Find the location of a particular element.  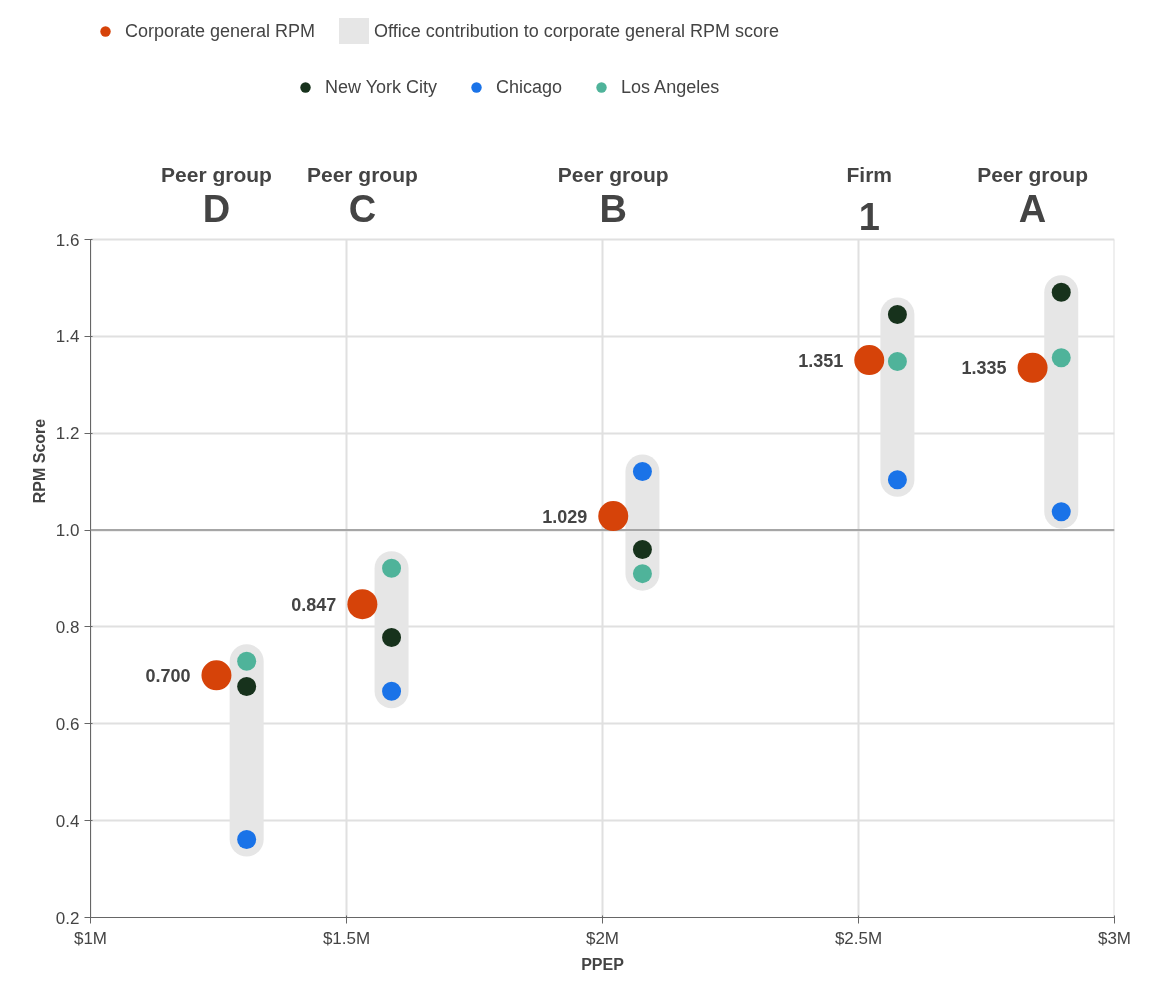

data-label: 1.351 is located at coordinates (821, 360).